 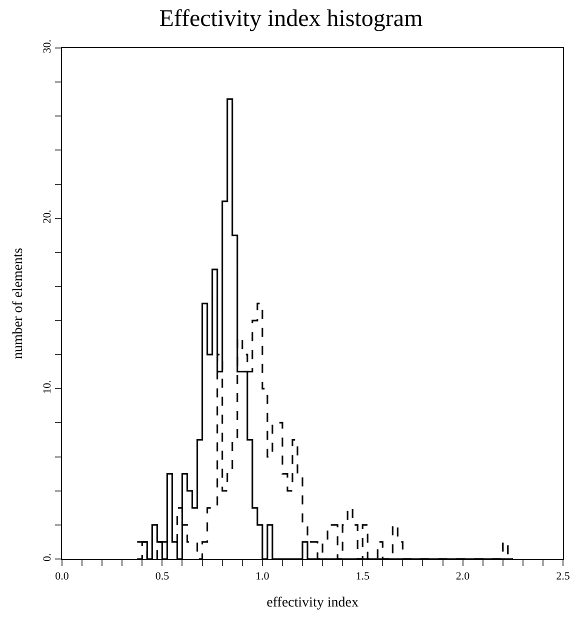 I want to click on x-tick-label: 1.0, so click(x=263, y=576).